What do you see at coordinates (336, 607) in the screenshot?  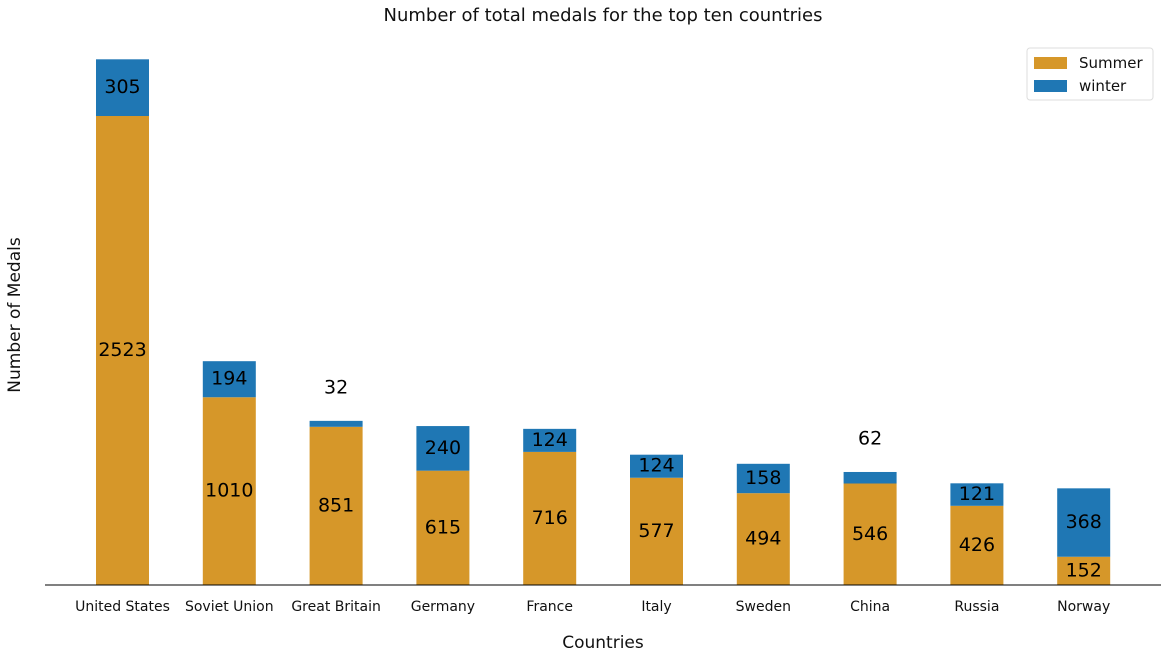 I see `x-tick-label-great-britain: Great Britain` at bounding box center [336, 607].